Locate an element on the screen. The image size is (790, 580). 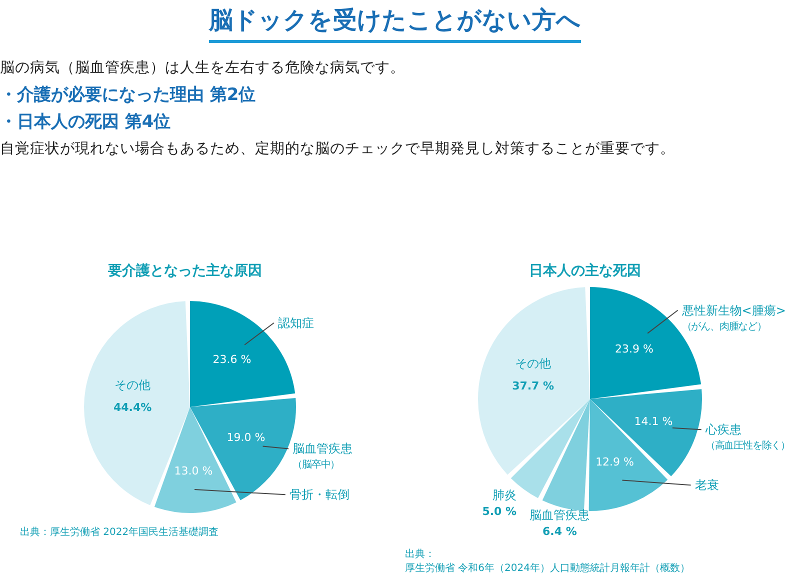
text: 脳ドックを受けたことがない方へ is located at coordinates (395, 23).